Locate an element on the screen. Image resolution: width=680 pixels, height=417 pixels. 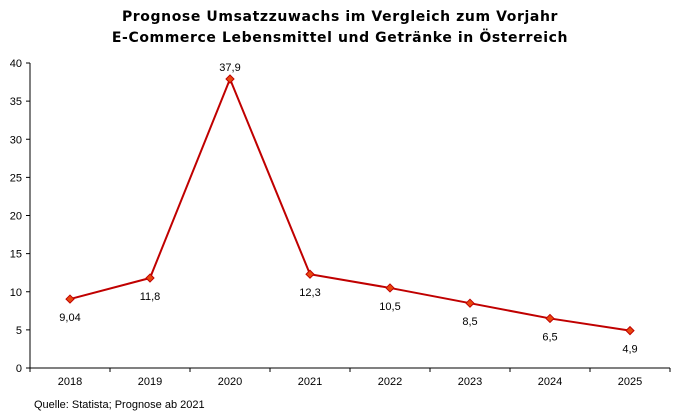
source-note: Quelle: Statista; Prognose ab 2021 is located at coordinates (119, 405).